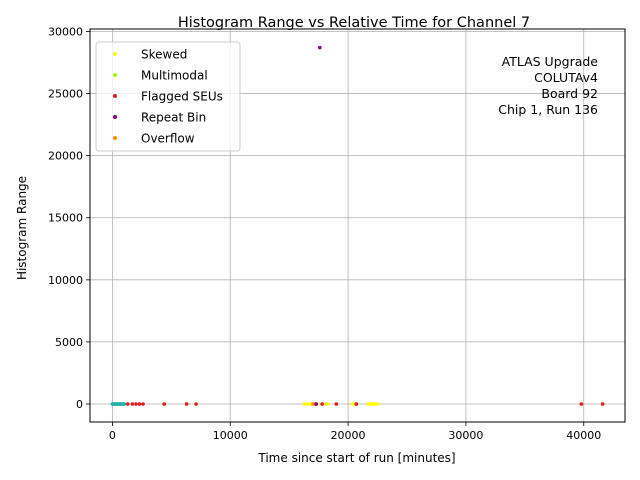 This screenshot has width=640, height=480. I want to click on y-tick-label: 0, so click(79, 404).